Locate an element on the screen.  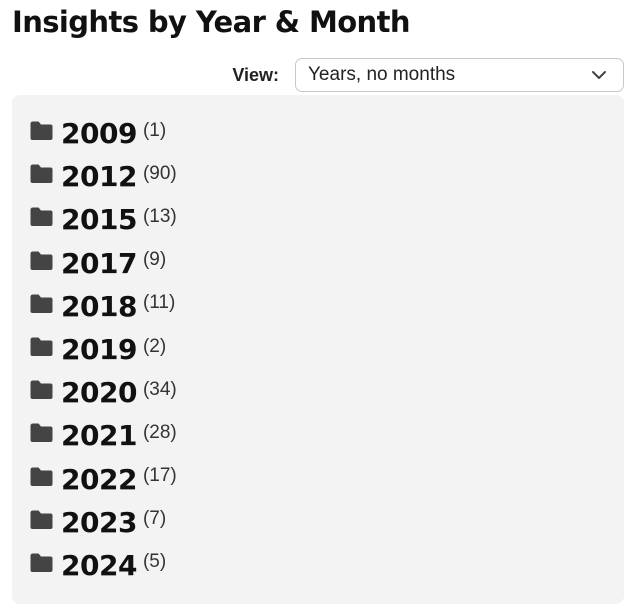
year-count: (11) is located at coordinates (159, 303).